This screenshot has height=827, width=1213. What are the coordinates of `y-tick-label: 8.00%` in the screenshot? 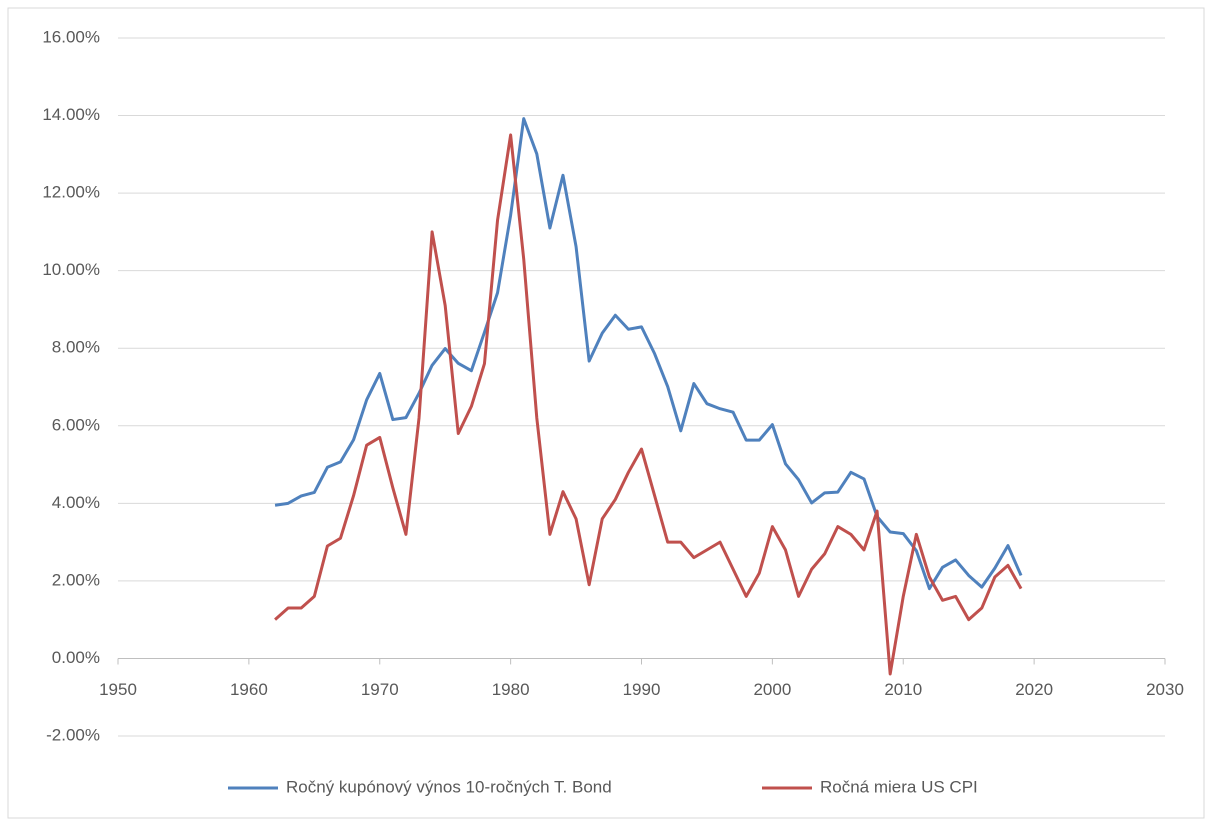 It's located at (76, 347).